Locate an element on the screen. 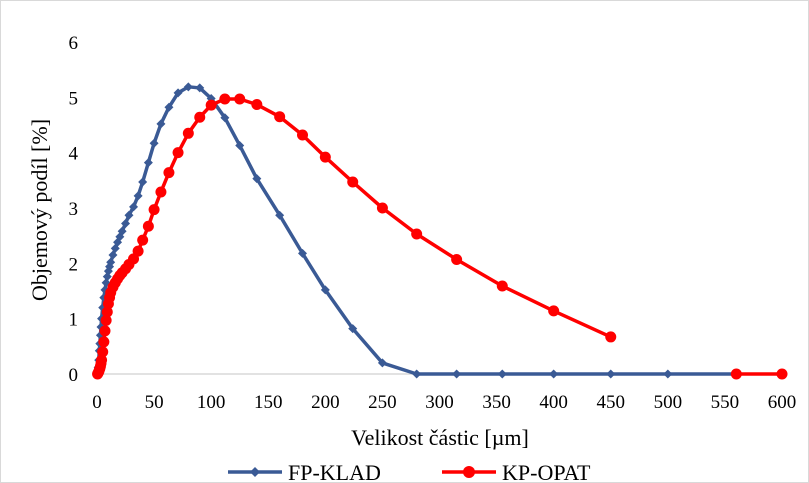 The image size is (809, 483). x-tick-label: 150 is located at coordinates (268, 402).